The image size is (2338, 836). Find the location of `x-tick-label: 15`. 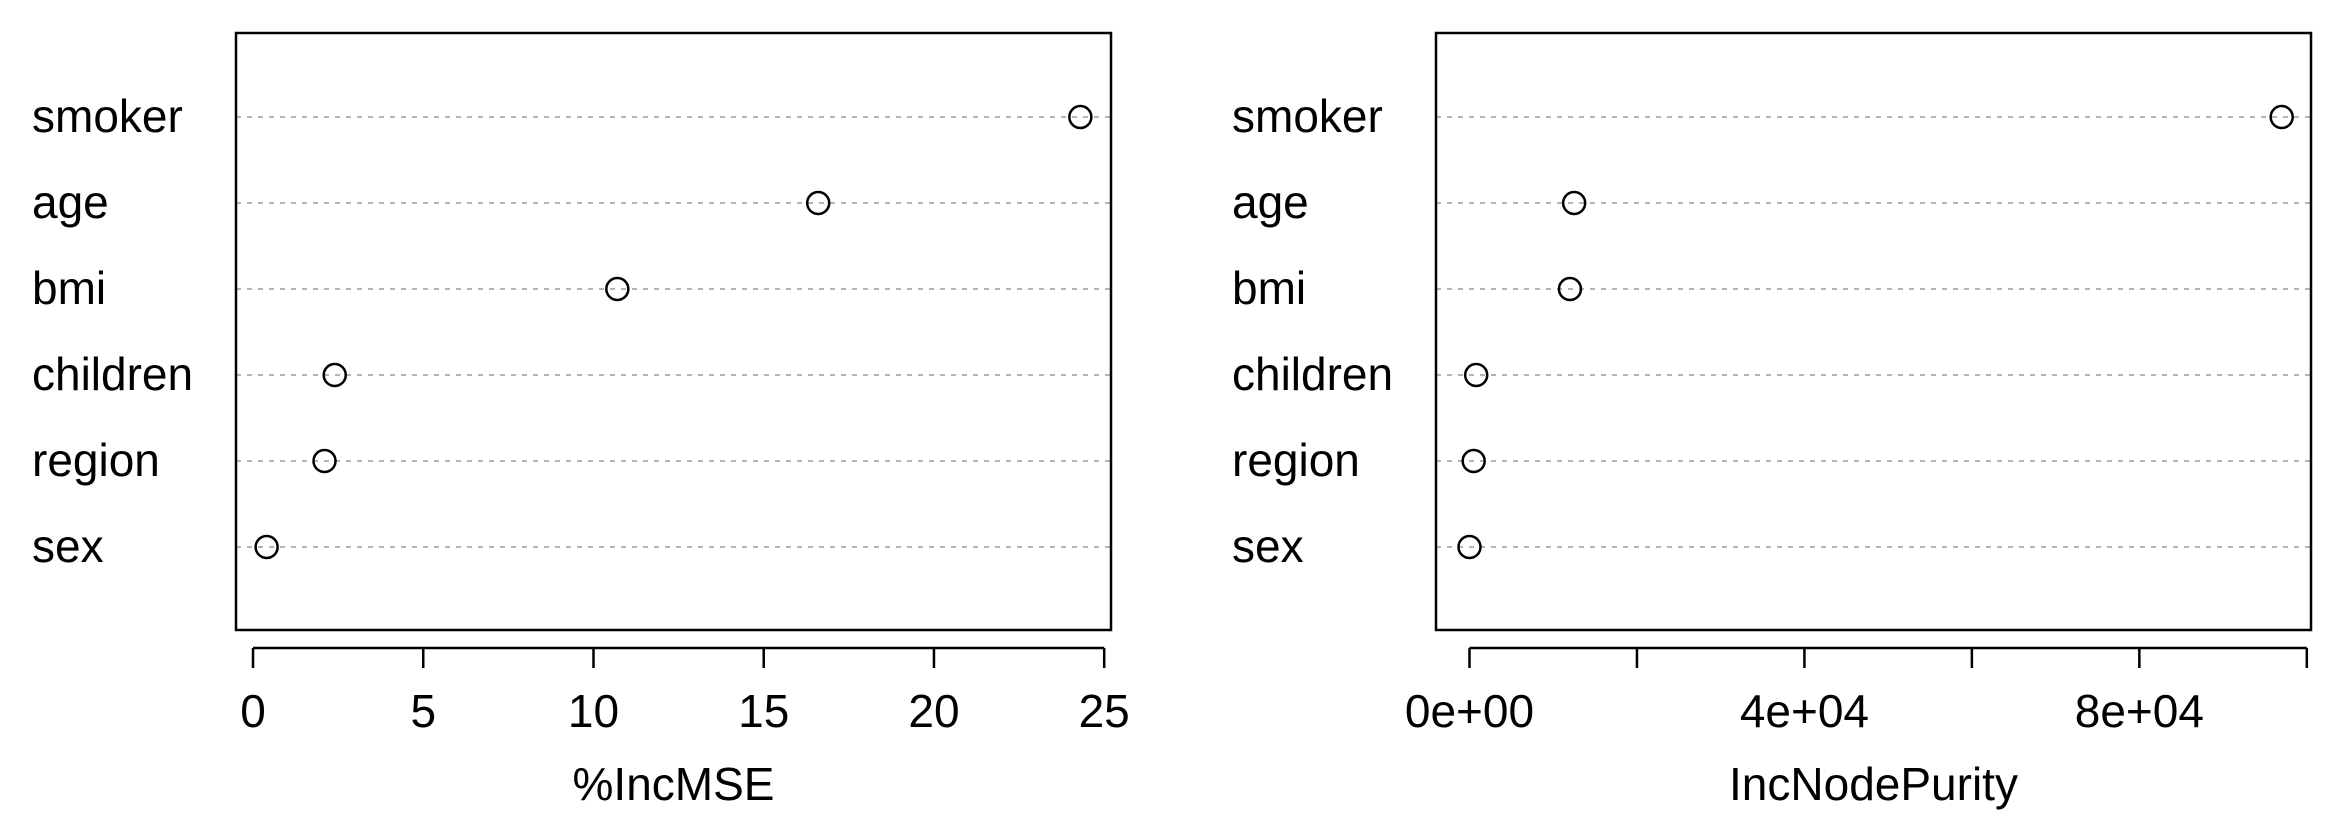

x-tick-label: 15 is located at coordinates (763, 711).